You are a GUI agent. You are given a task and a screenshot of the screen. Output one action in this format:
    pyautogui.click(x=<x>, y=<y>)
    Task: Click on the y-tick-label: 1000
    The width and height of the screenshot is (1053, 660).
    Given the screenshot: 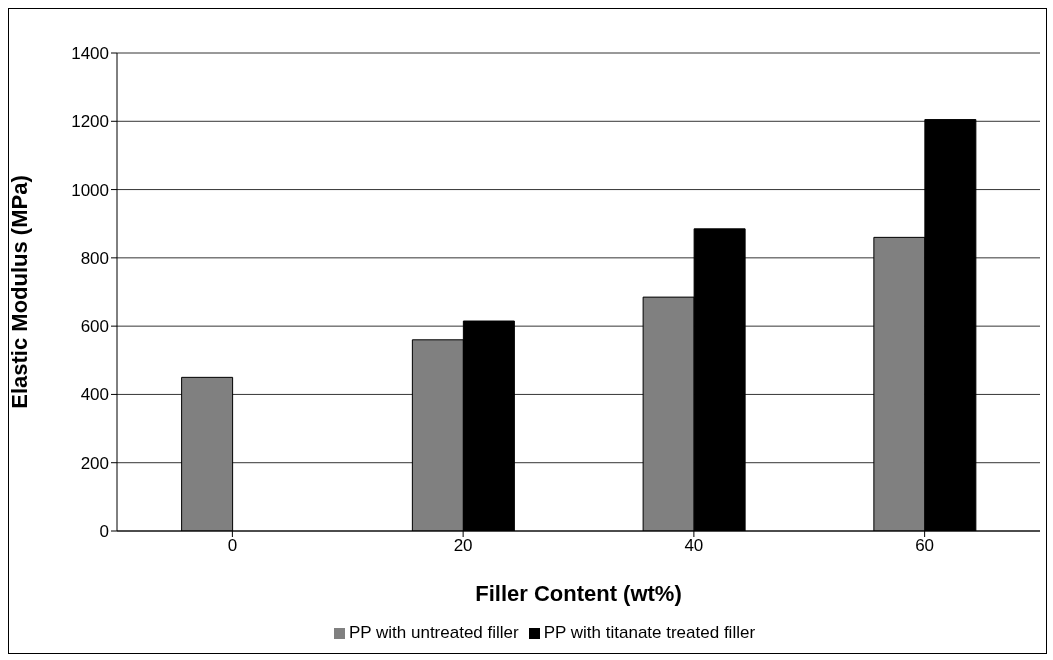 What is the action you would take?
    pyautogui.click(x=90, y=190)
    